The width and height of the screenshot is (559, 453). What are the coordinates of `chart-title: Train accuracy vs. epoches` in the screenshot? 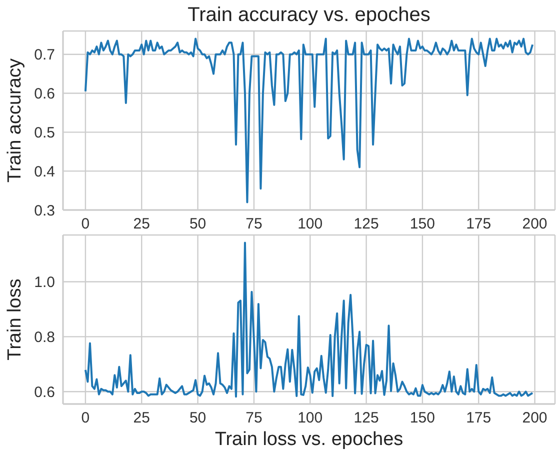 It's located at (309, 15).